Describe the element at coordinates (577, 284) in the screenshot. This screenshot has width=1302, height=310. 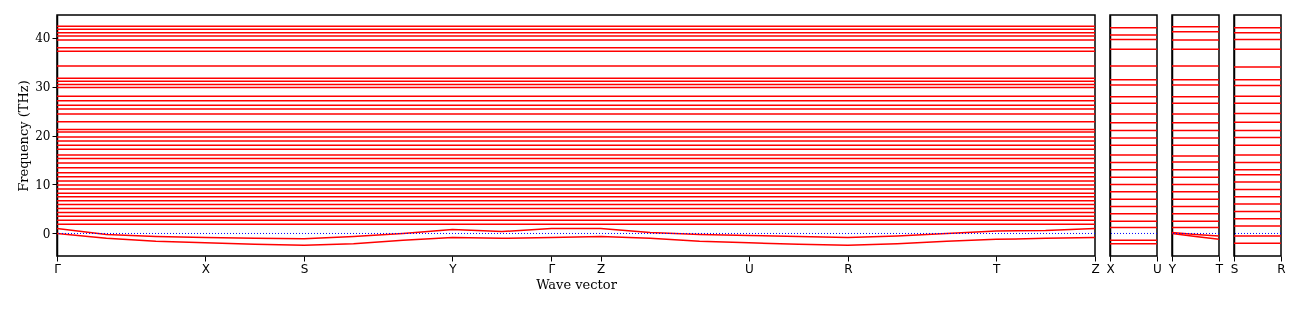
I see `x-axis-title: Wave vector` at that location.